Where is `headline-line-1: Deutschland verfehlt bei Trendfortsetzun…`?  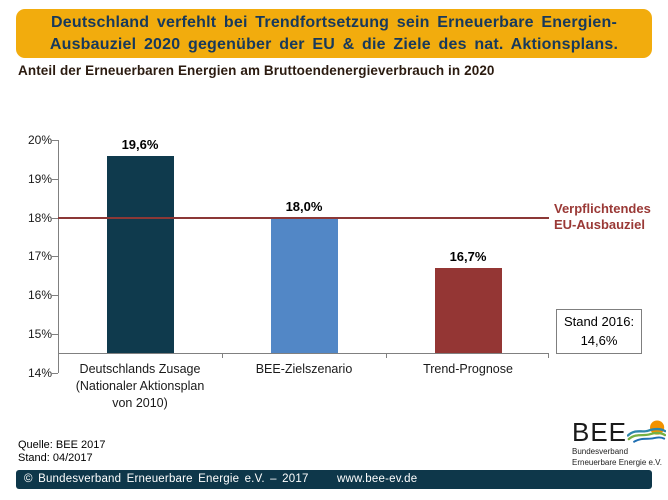
headline-line-1: Deutschland verfehlt bei Trendfortsetzun… is located at coordinates (334, 22).